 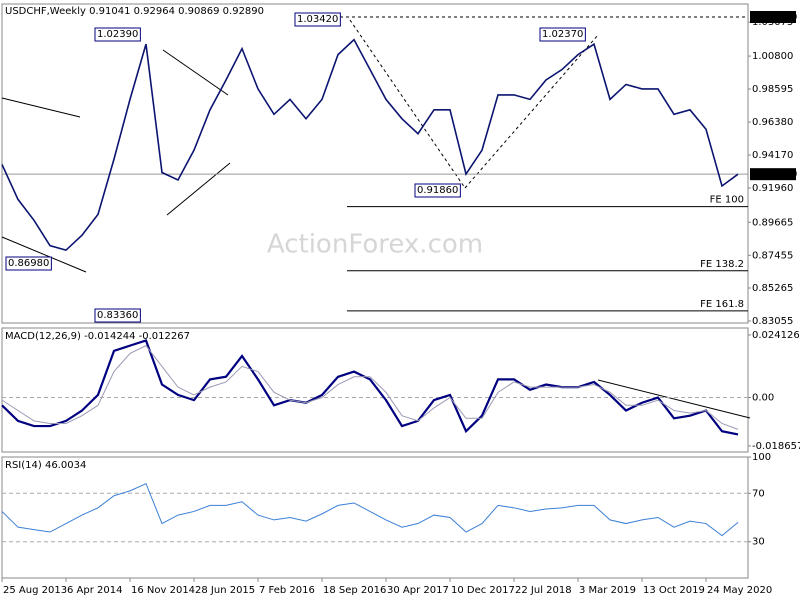 What do you see at coordinates (758, 542) in the screenshot?
I see `y-tick-label: 30` at bounding box center [758, 542].